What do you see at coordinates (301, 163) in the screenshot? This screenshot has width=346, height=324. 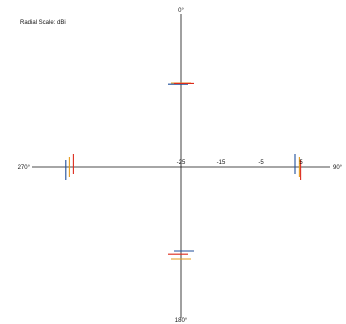 I see `radial-tick-label: 5` at bounding box center [301, 163].